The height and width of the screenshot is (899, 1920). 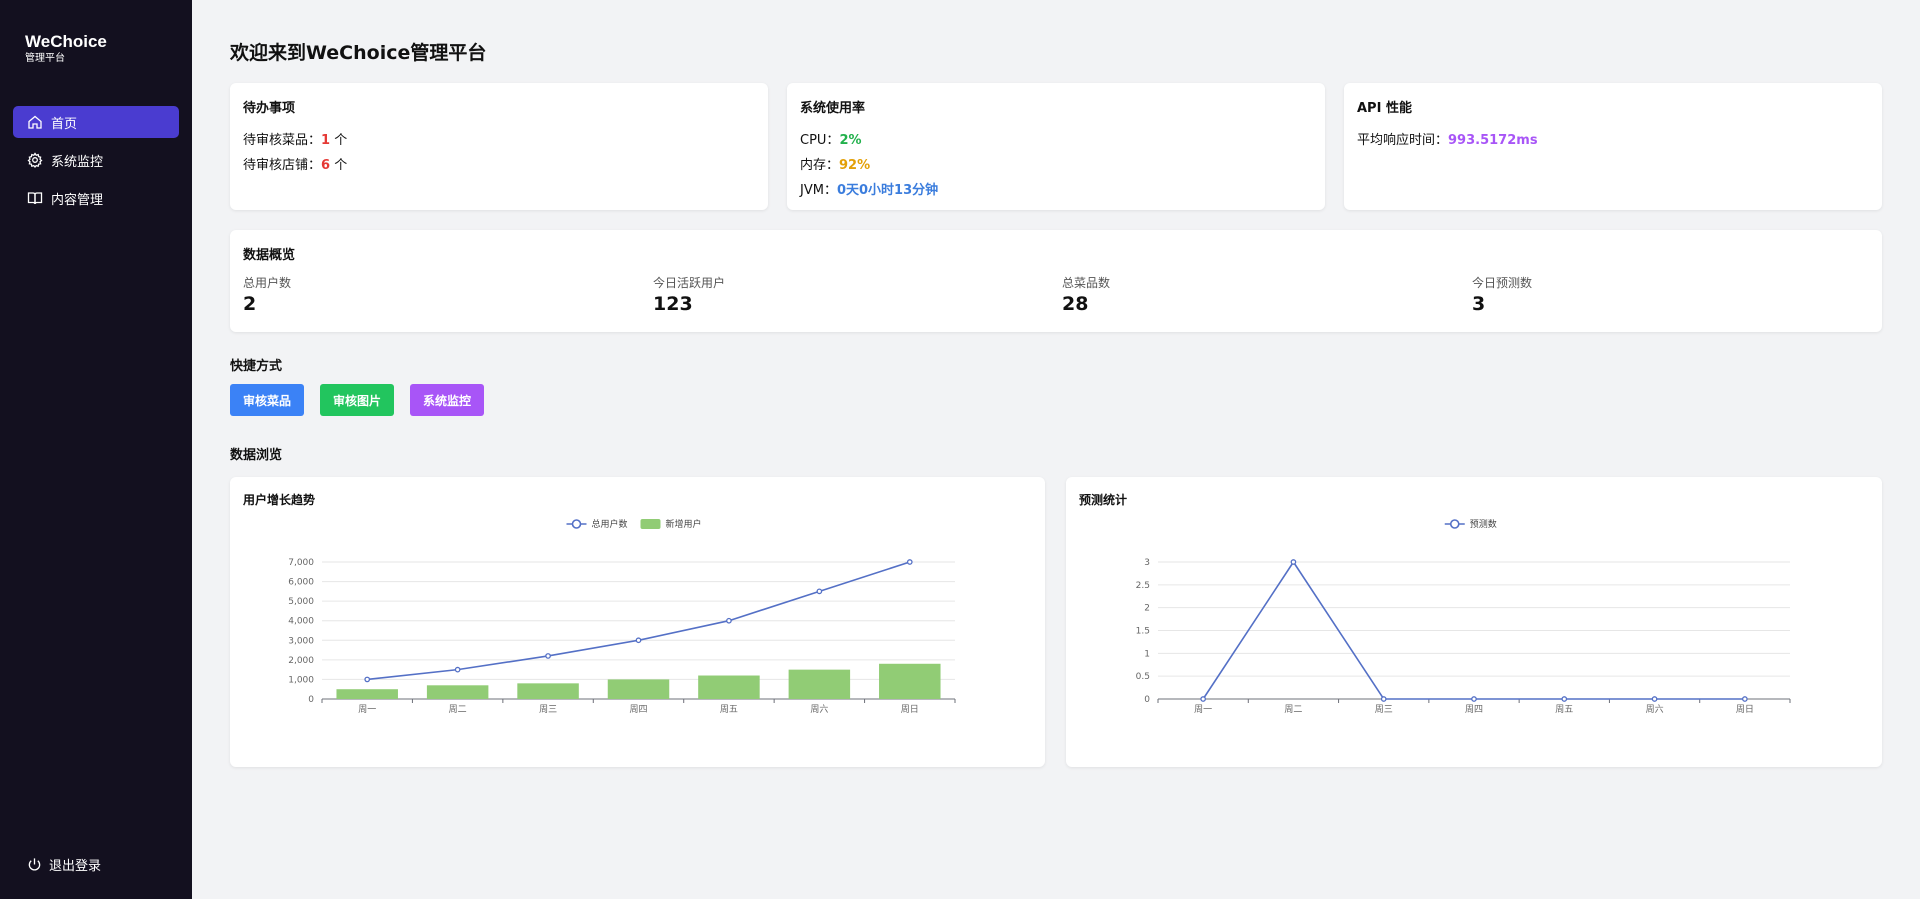 I want to click on stat-total-users: 总用户数 2, so click(x=267, y=294).